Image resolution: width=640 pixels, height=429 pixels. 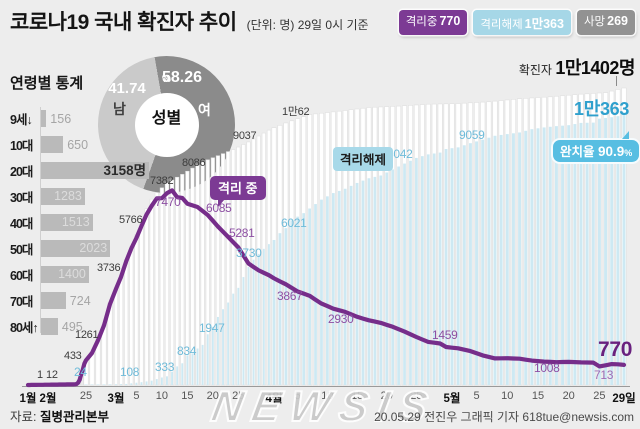 I want to click on male-label: 남, so click(x=119, y=109).